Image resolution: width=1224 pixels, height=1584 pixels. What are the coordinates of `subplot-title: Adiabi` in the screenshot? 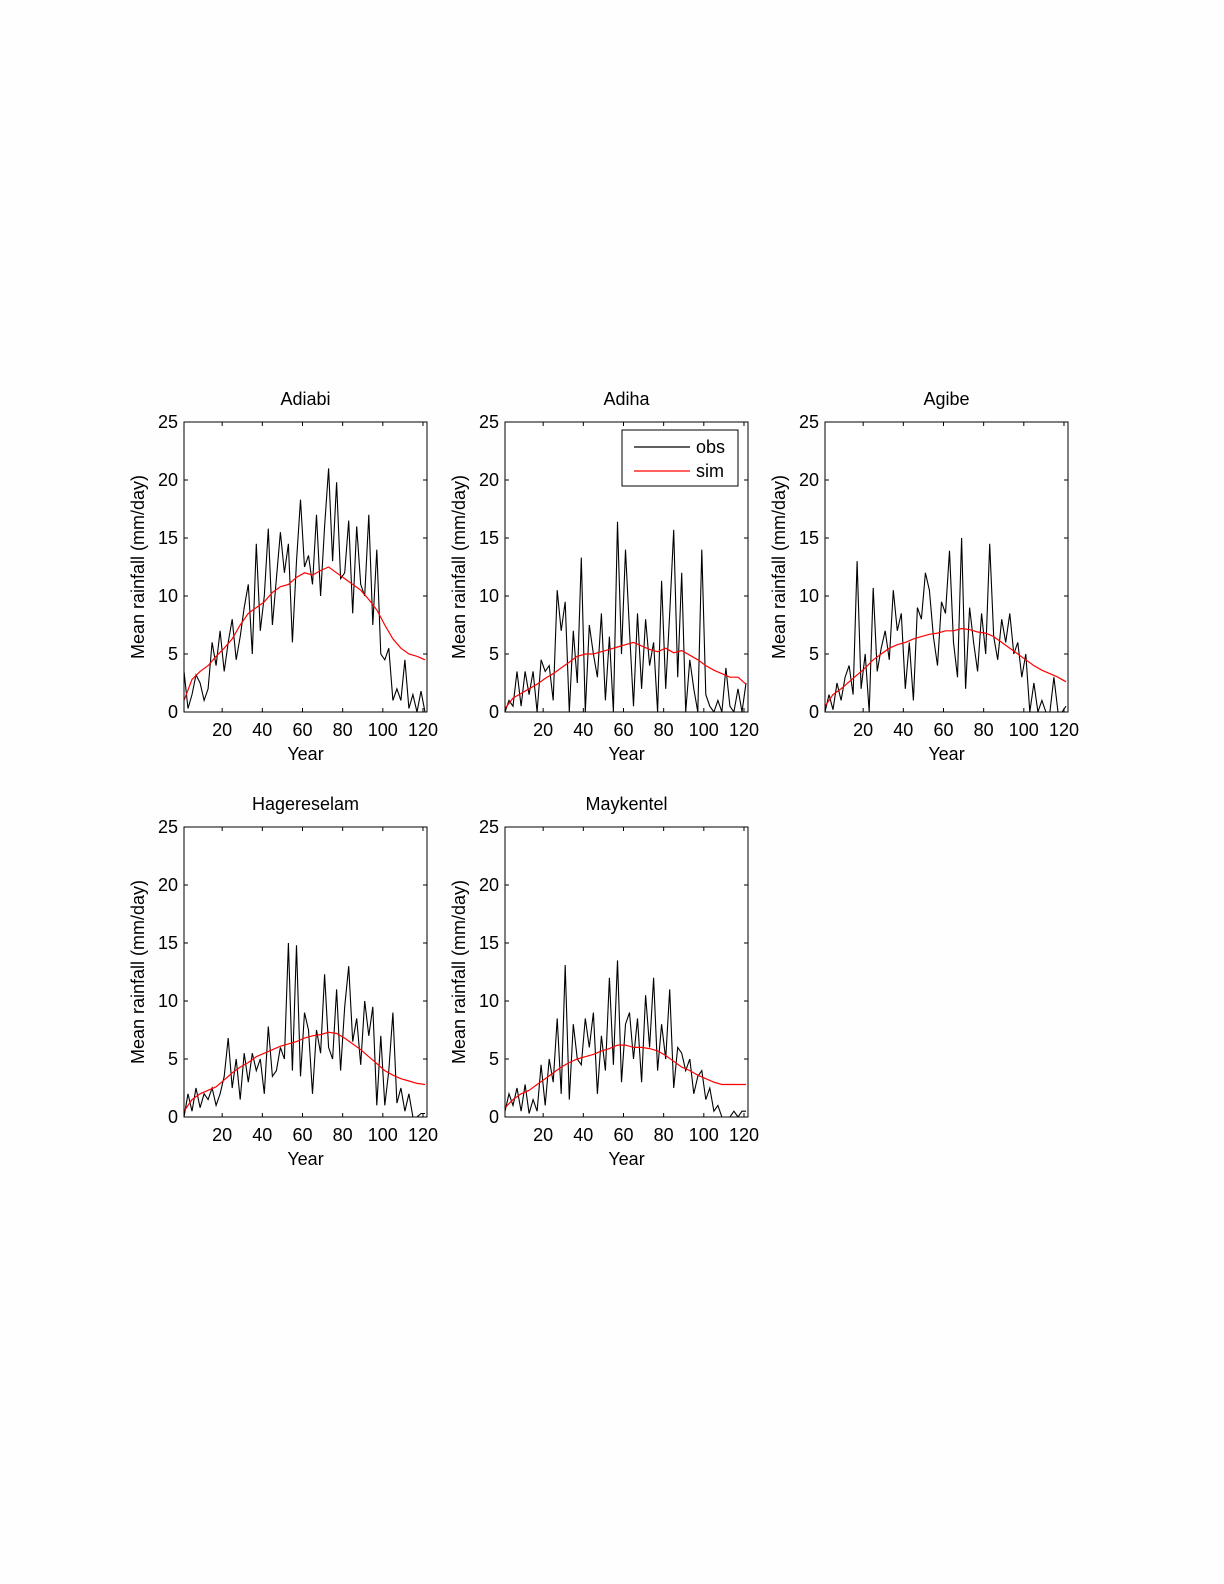 It's located at (305, 399).